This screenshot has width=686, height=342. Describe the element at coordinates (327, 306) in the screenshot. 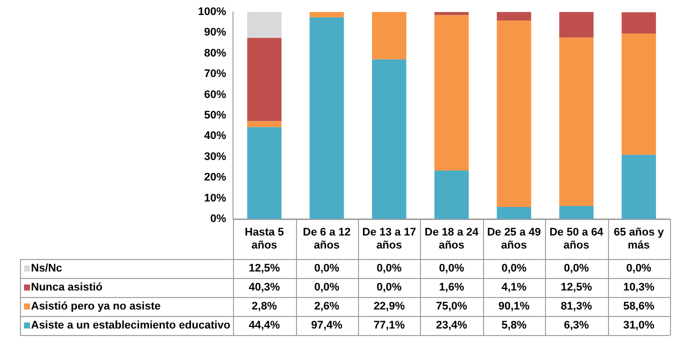

I see `data-label: 2,6%` at that location.